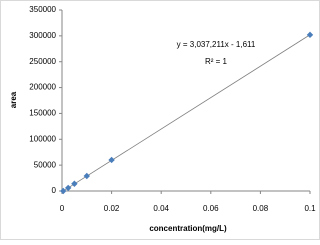 This screenshot has width=320, height=245. Describe the element at coordinates (42, 138) in the screenshot. I see `y-tick-label: 100000` at that location.